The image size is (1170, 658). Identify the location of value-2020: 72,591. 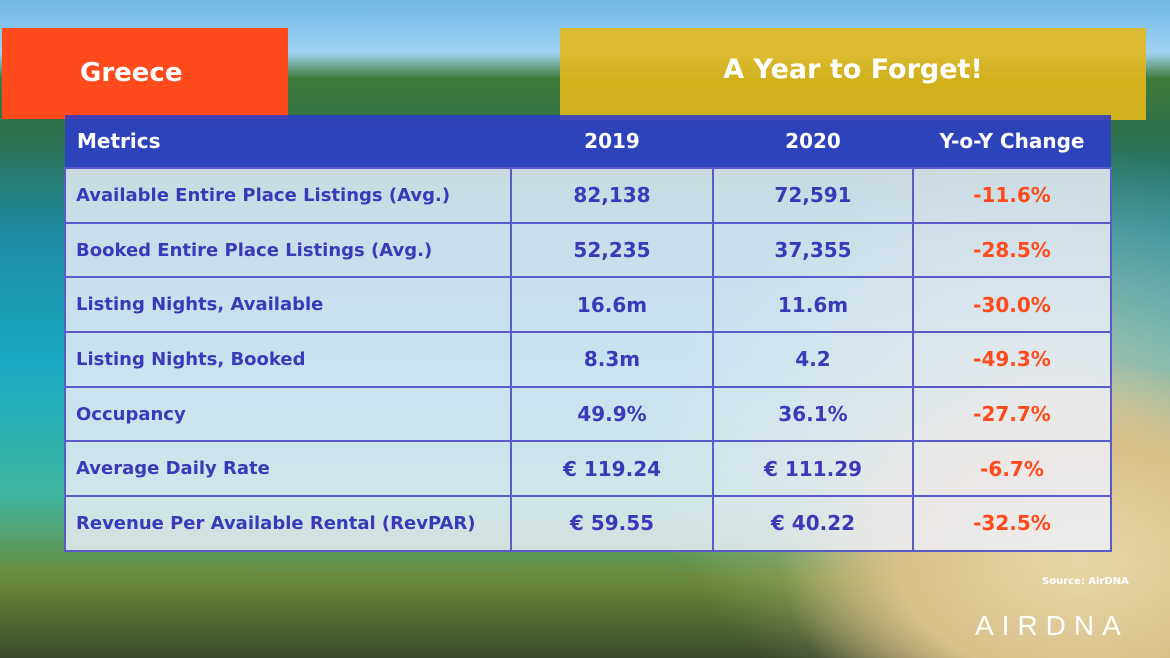
(813, 195).